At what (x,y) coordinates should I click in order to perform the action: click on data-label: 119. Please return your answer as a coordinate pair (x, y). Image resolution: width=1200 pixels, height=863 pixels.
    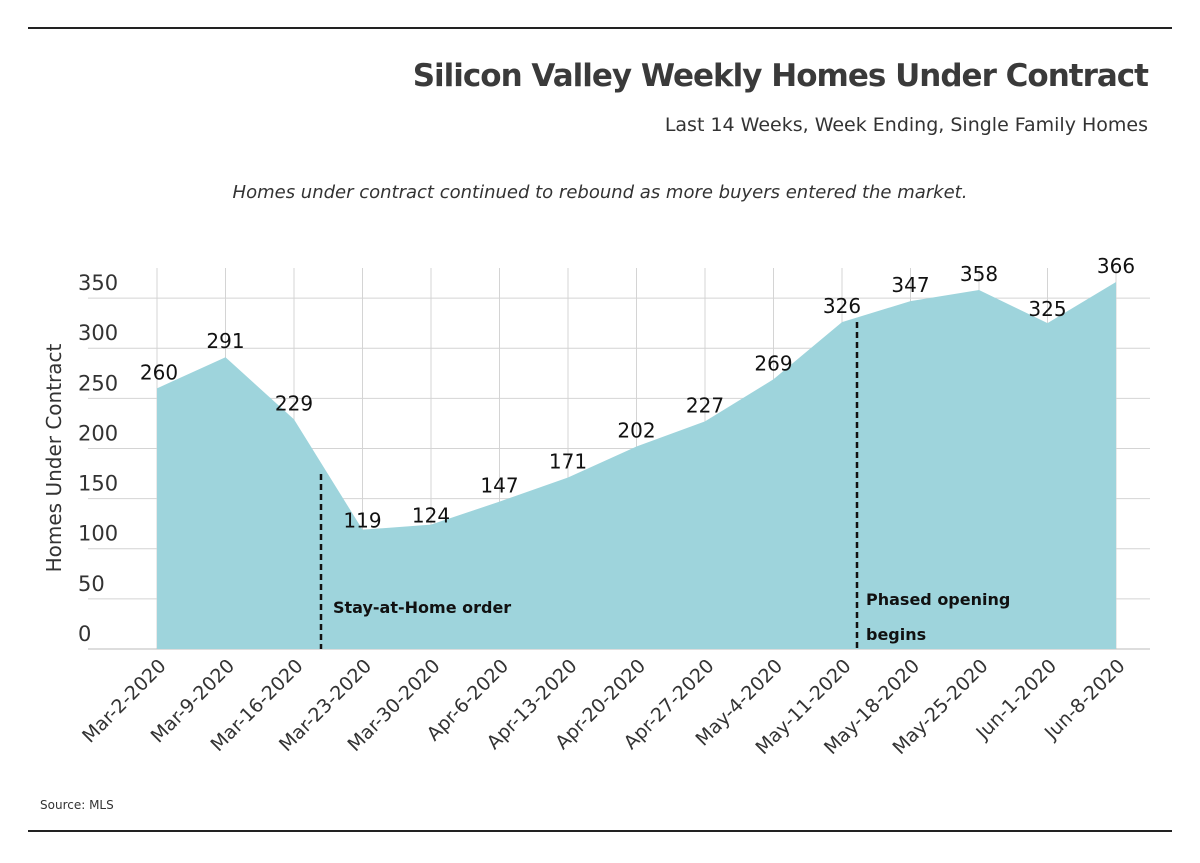
    Looking at the image, I should click on (362, 521).